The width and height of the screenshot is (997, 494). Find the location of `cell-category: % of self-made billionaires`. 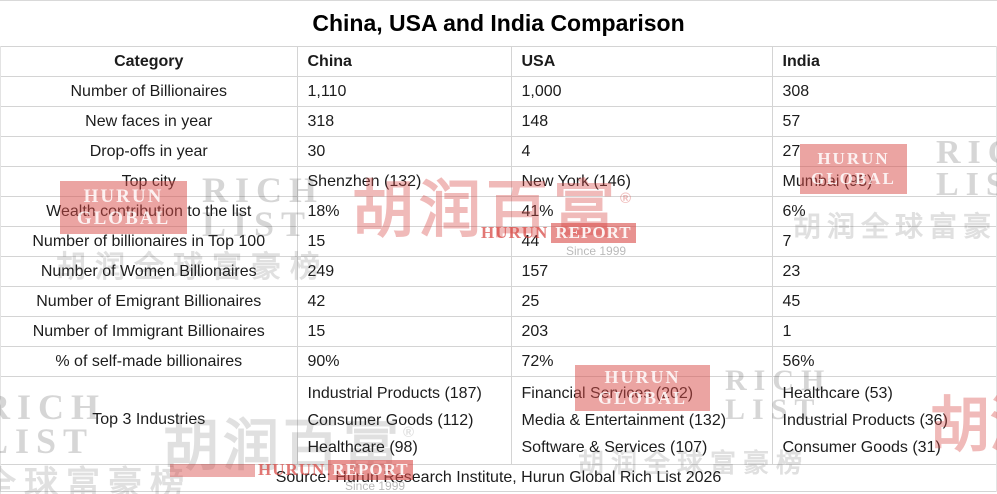

cell-category: % of self-made billionaires is located at coordinates (149, 361).